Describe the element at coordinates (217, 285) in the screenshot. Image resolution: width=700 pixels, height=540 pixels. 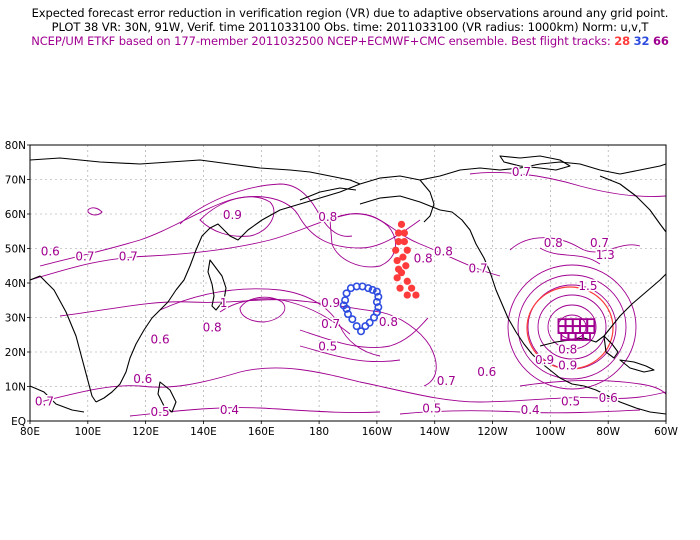
I see `coast-japan` at that location.